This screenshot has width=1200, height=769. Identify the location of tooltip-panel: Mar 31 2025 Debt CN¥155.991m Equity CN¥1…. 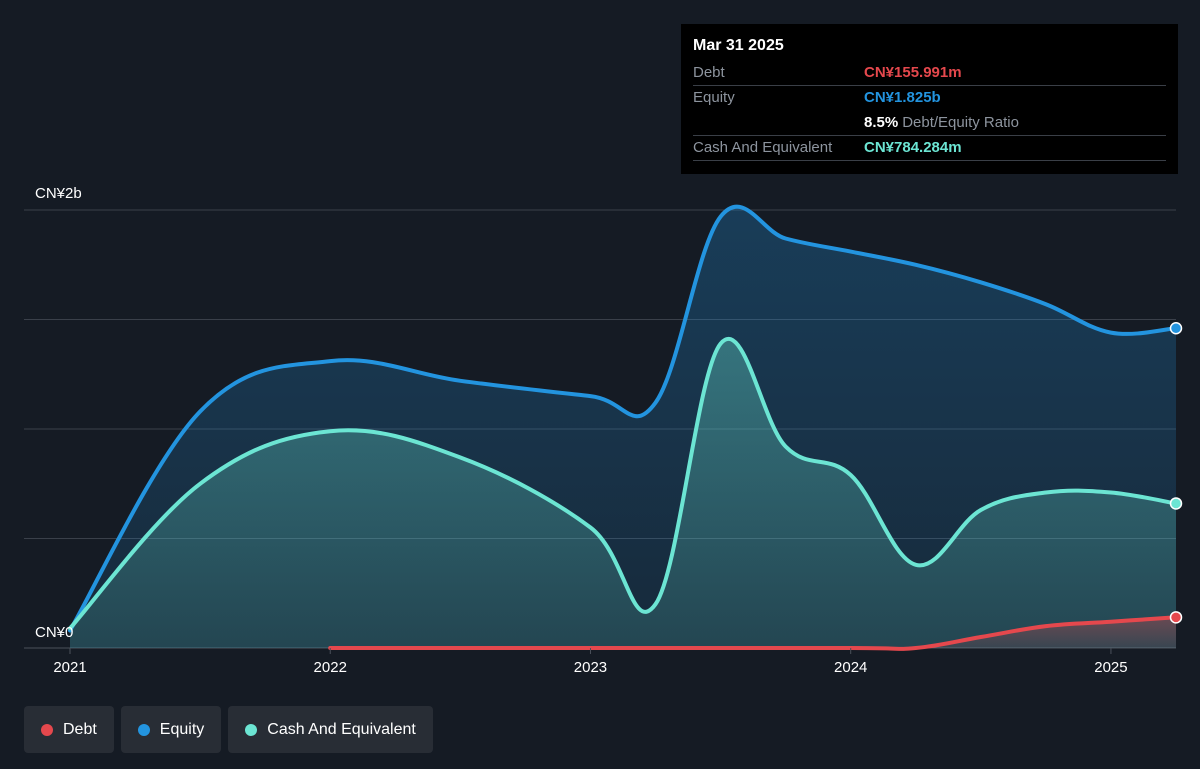
(929, 99).